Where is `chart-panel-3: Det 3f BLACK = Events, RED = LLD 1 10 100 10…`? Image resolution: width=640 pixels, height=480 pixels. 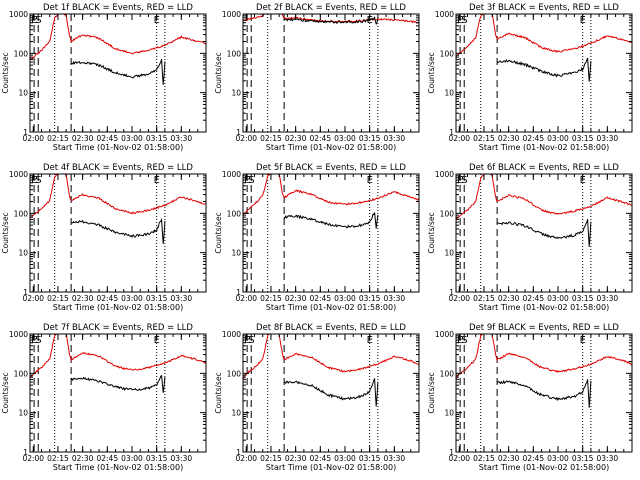
chart-panel-3: Det 3f BLACK = Events, RED = LLD 1 10 100 10… is located at coordinates (530, 77).